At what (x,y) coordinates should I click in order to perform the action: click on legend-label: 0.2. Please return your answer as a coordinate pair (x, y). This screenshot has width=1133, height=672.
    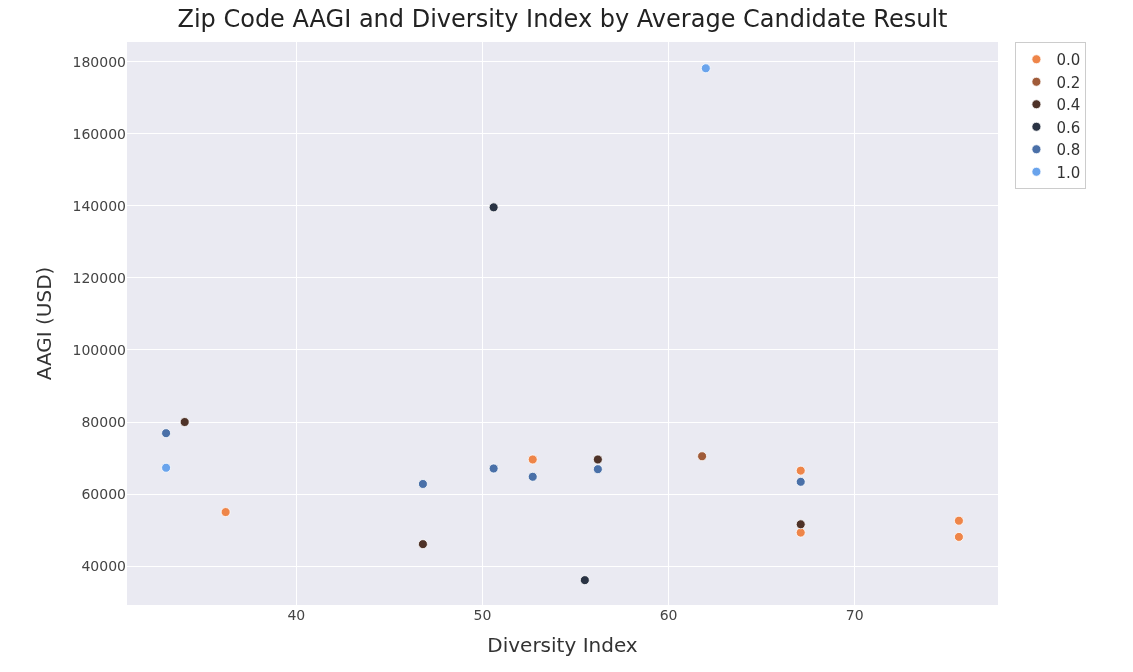
    Looking at the image, I should click on (1068, 82).